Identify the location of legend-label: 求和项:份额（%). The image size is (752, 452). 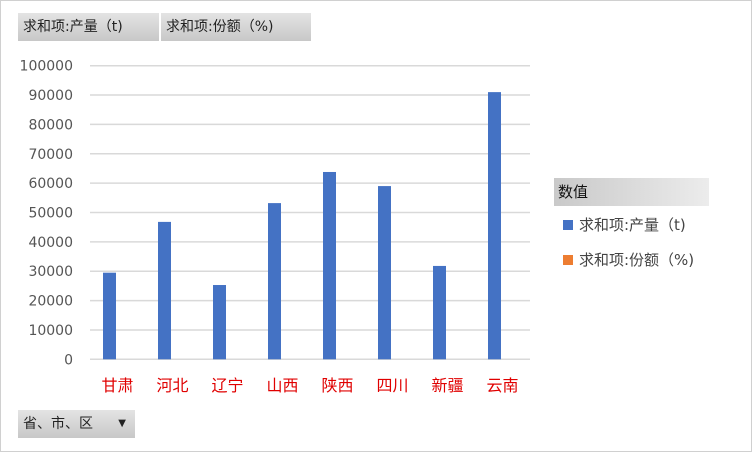
(637, 260).